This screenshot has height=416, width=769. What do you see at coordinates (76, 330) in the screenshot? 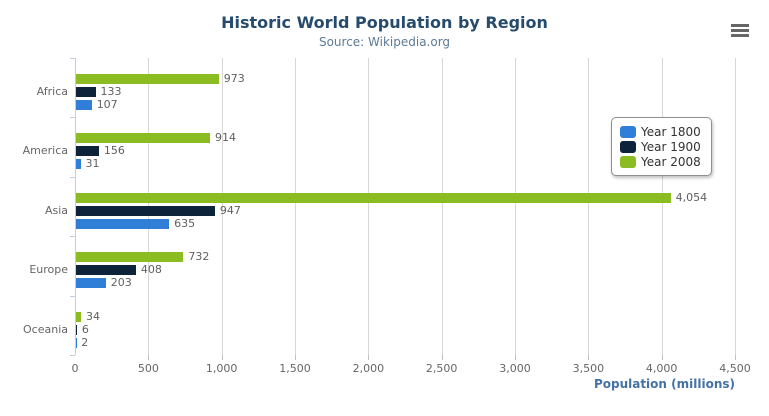
I see `bar-year-1900-oceania` at bounding box center [76, 330].